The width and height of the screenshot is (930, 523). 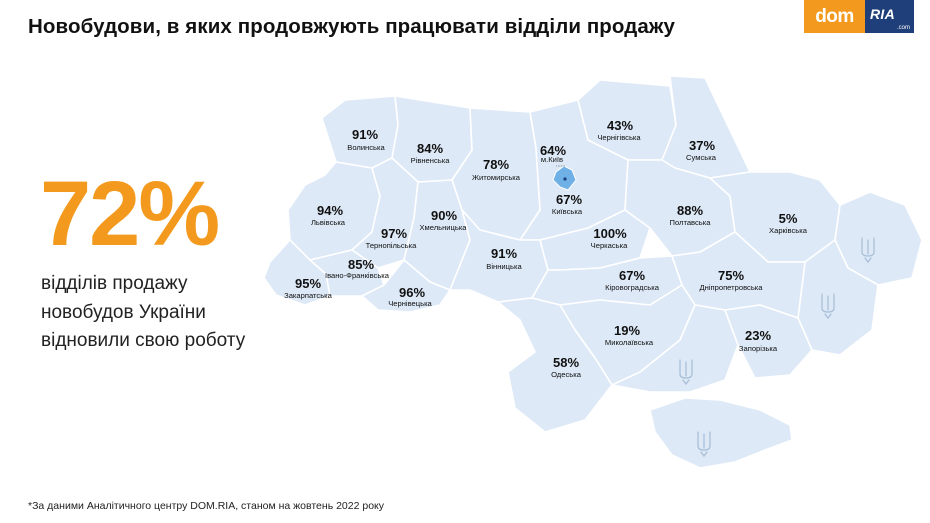 What do you see at coordinates (721, 433) in the screenshot?
I see `region-shape-crimea` at bounding box center [721, 433].